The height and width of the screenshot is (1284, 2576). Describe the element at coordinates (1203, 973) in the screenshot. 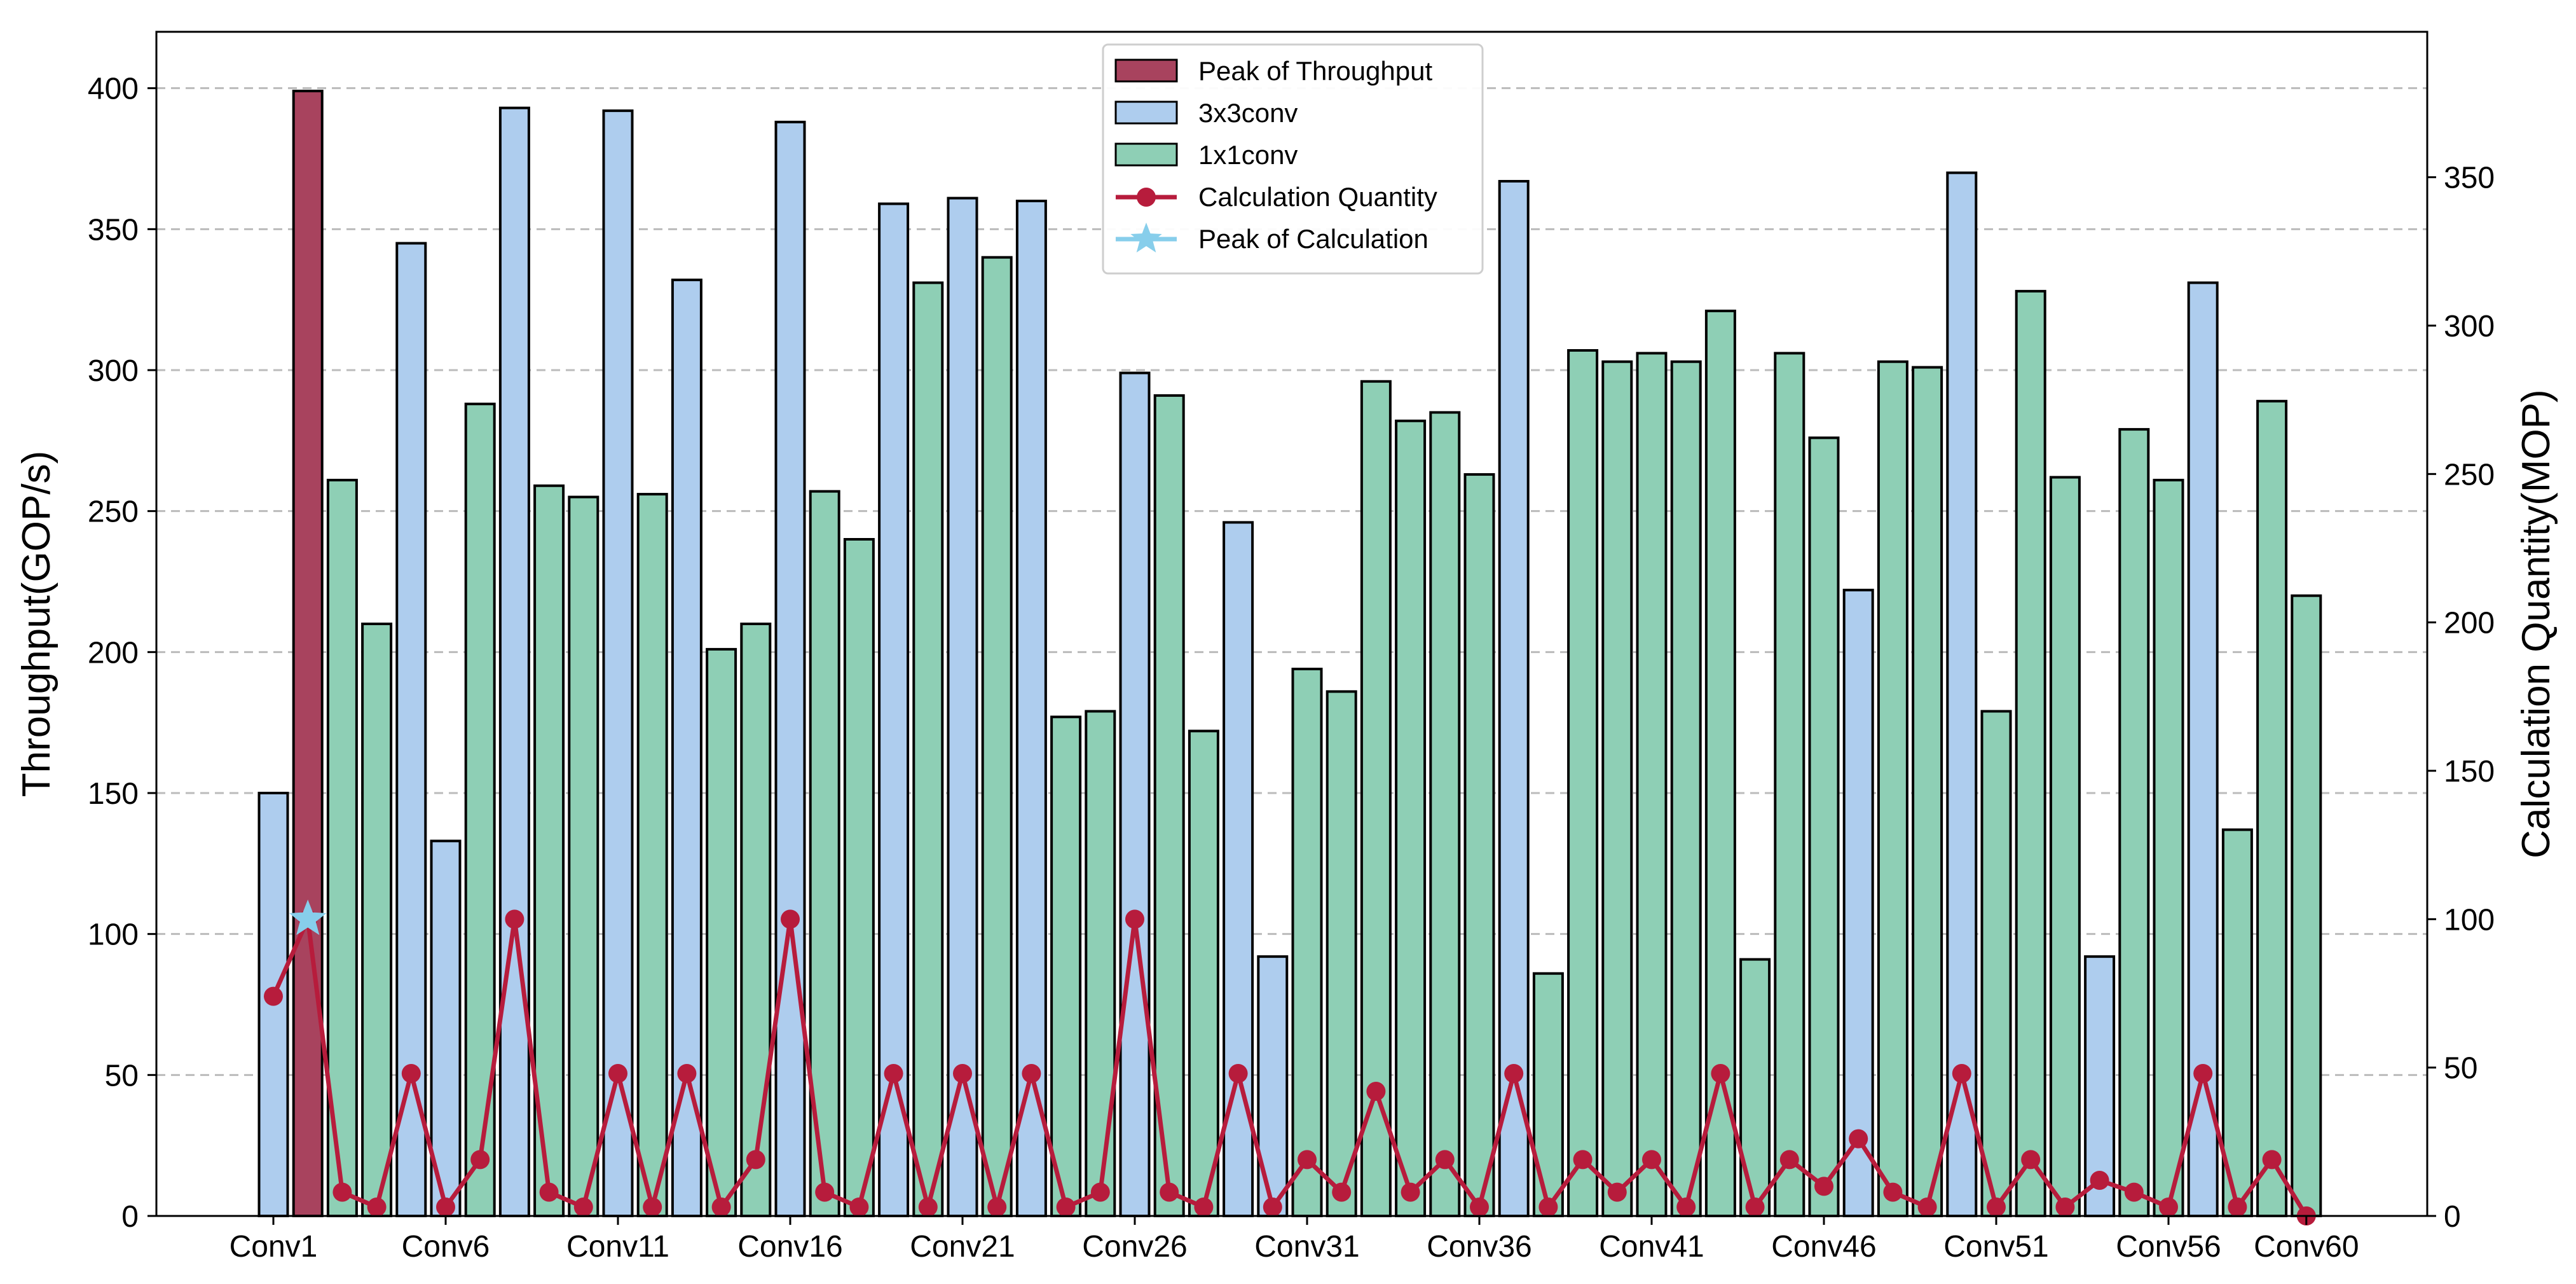

I see `bar-conv28` at that location.